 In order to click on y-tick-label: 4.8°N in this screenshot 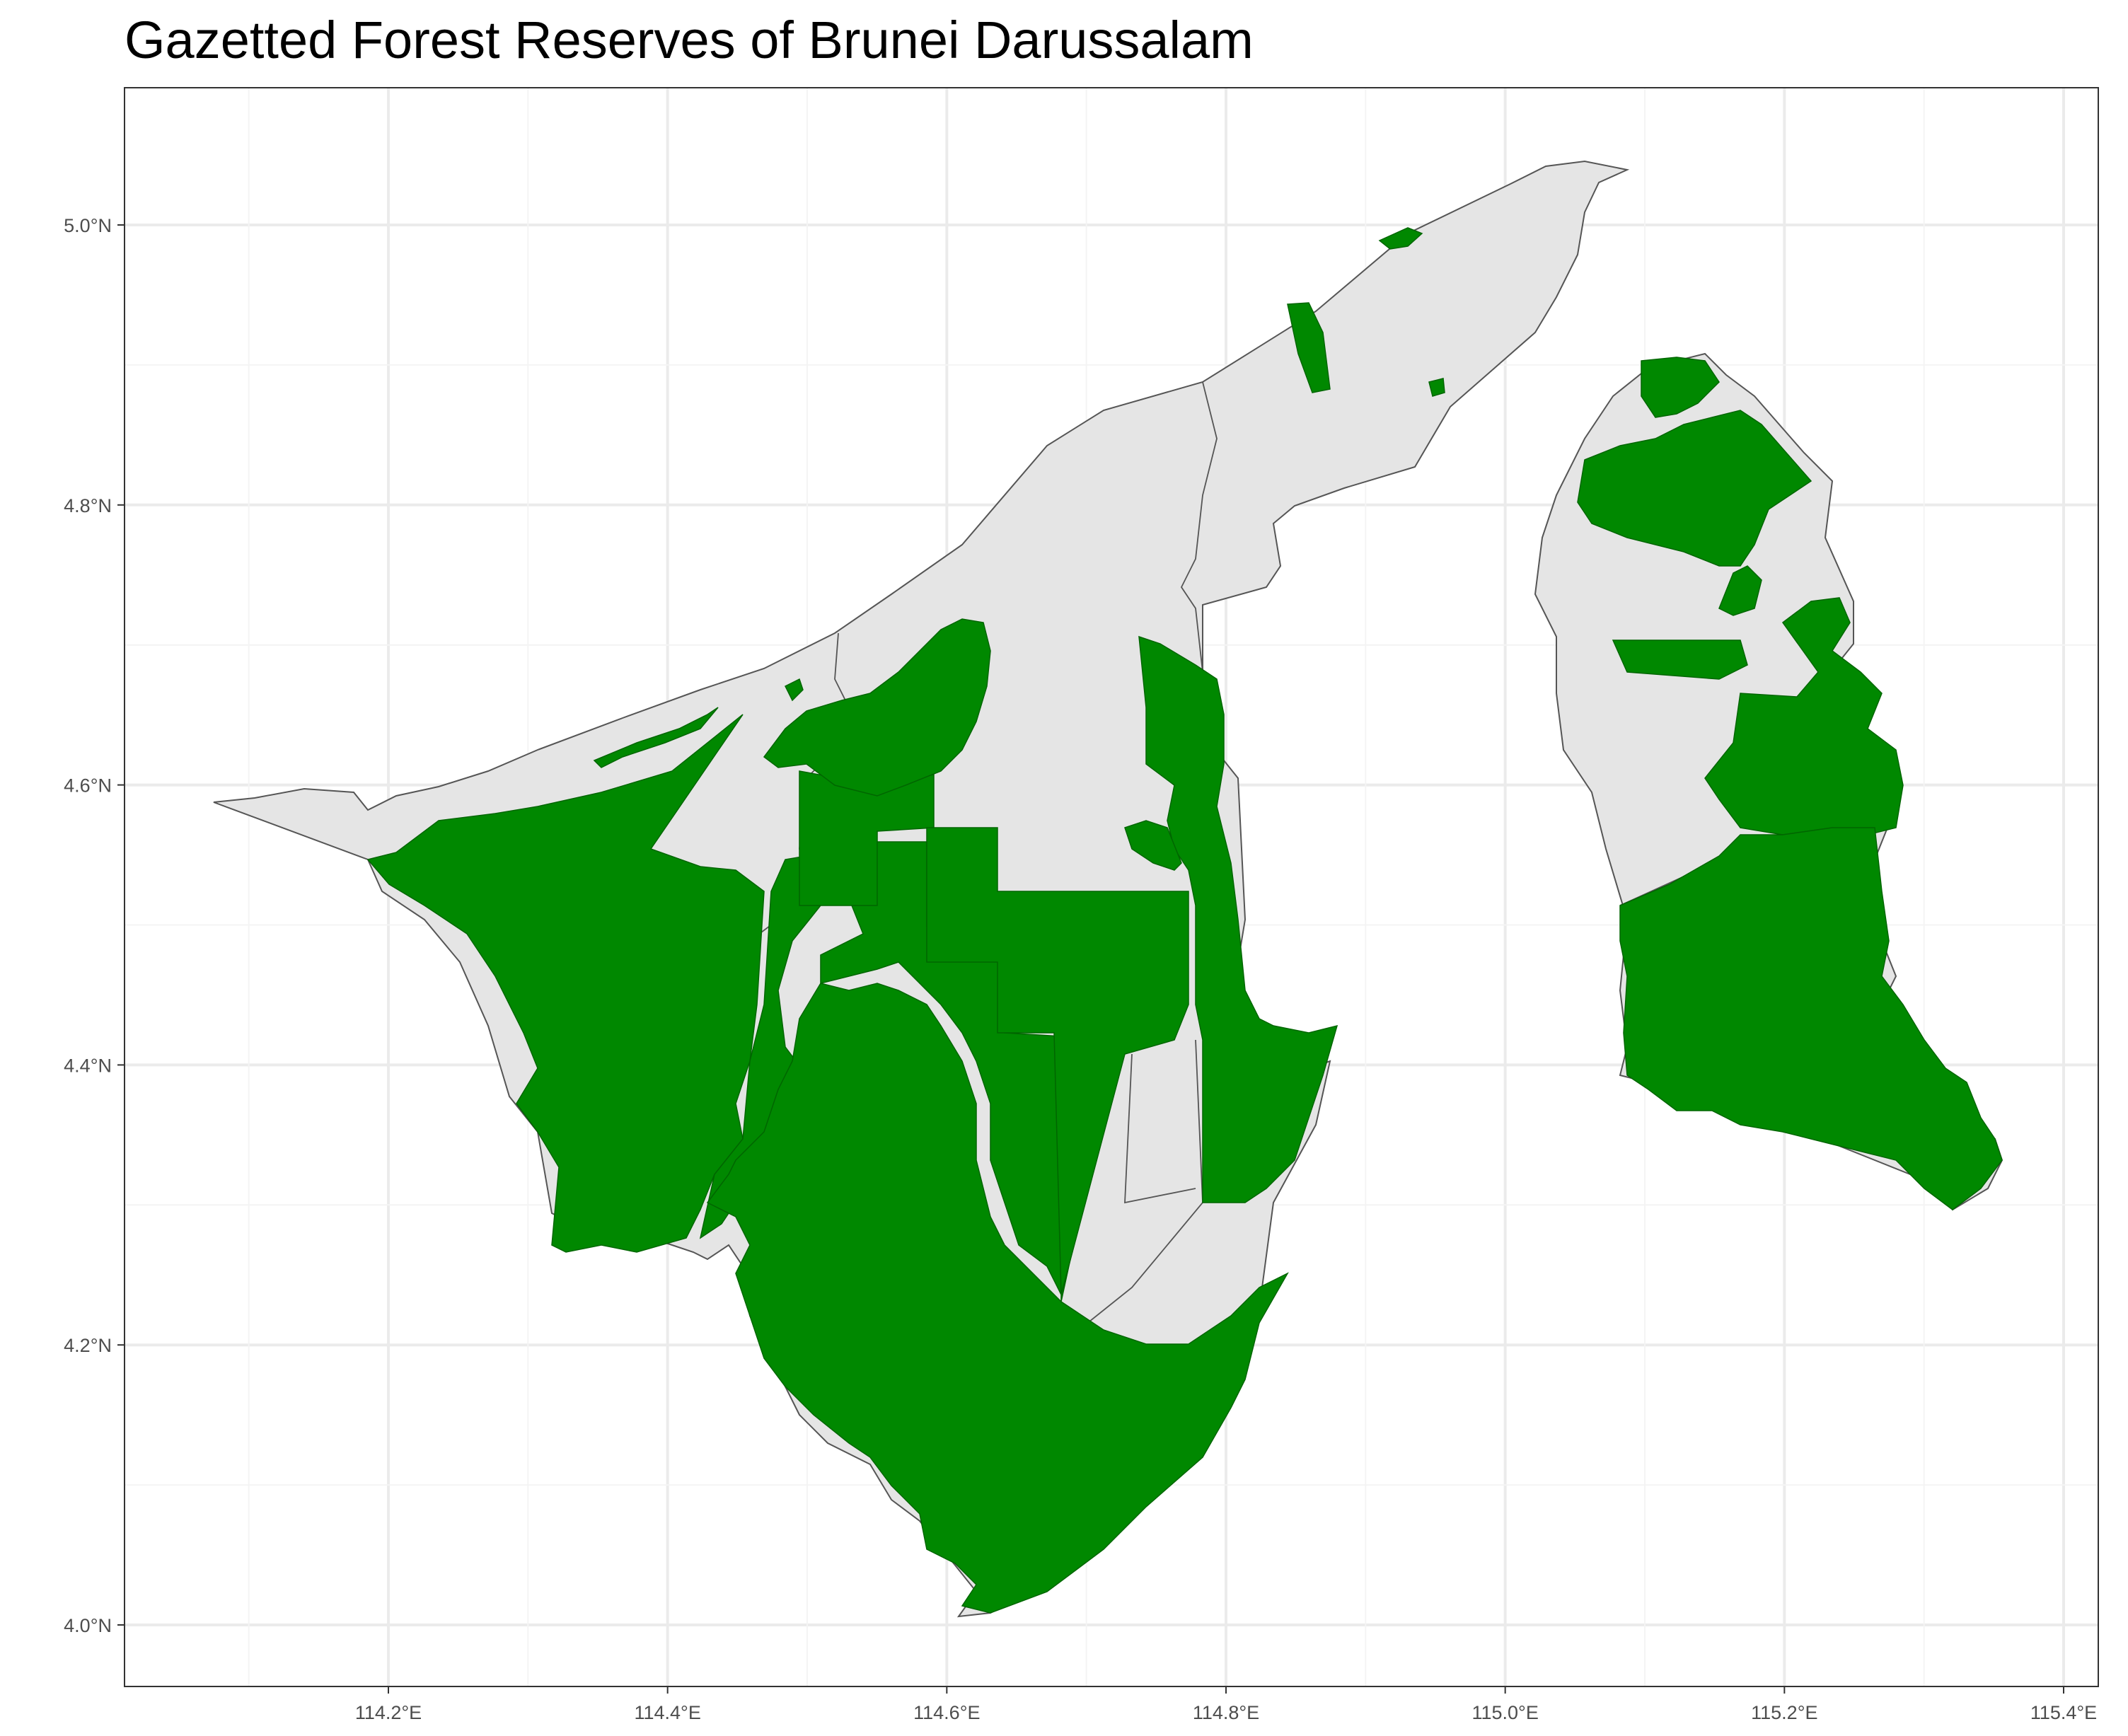, I will do `click(88, 506)`.